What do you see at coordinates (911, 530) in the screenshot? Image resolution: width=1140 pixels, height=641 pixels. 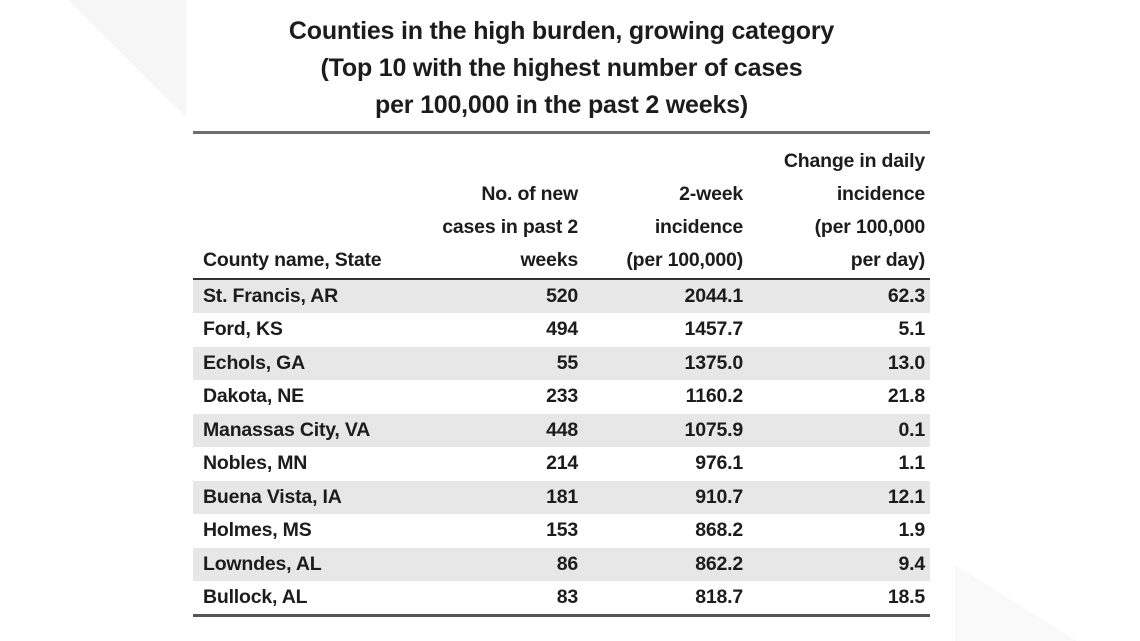 I see `cell-change: 1.9` at bounding box center [911, 530].